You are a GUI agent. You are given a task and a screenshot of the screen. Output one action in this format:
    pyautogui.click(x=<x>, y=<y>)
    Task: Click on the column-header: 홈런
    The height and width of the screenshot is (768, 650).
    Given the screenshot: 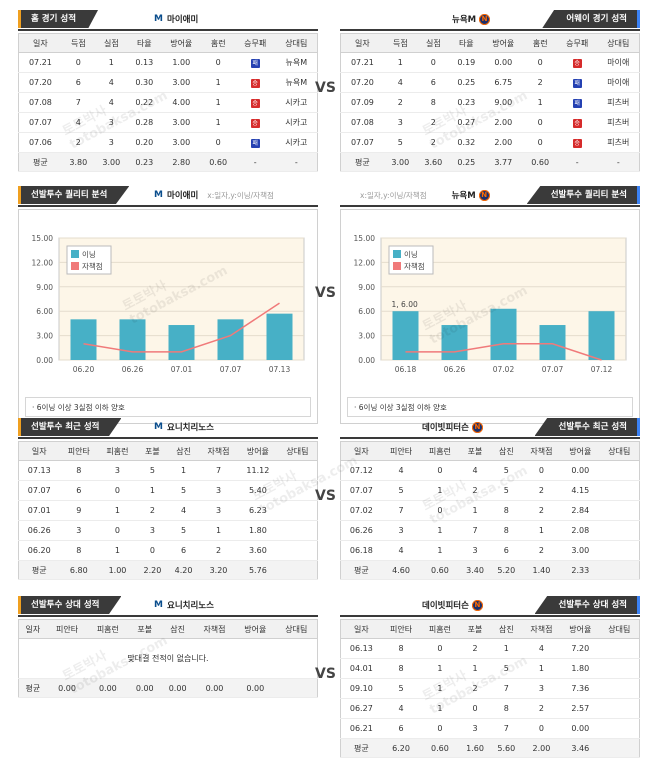 What is the action you would take?
    pyautogui.click(x=540, y=43)
    